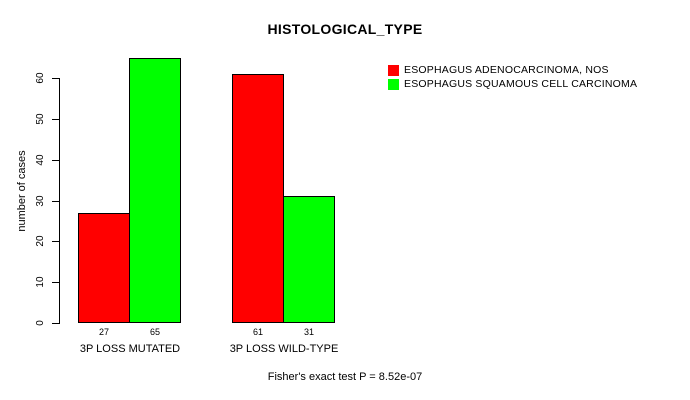 The height and width of the screenshot is (400, 690). Describe the element at coordinates (257, 332) in the screenshot. I see `bar-value-label: 61` at that location.